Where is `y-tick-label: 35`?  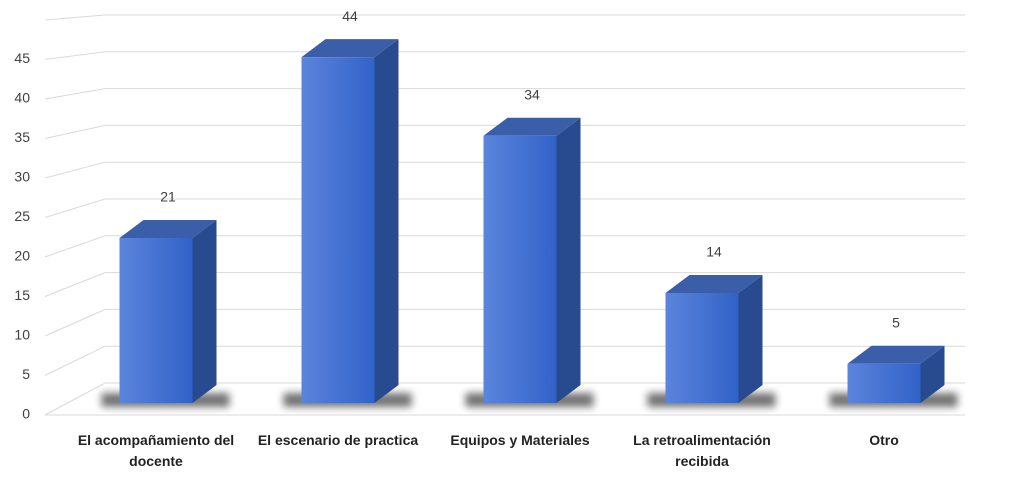 y-tick-label: 35 is located at coordinates (22, 137).